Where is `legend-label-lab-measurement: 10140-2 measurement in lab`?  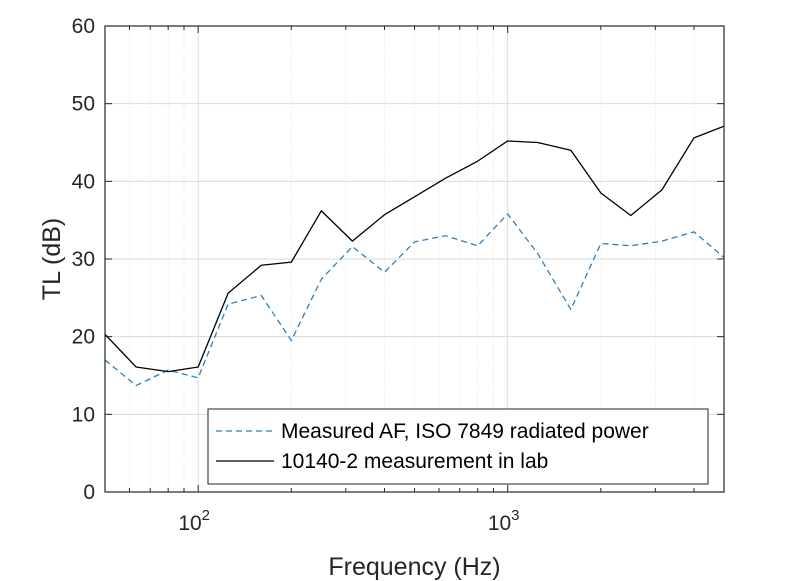 legend-label-lab-measurement: 10140-2 measurement in lab is located at coordinates (414, 461).